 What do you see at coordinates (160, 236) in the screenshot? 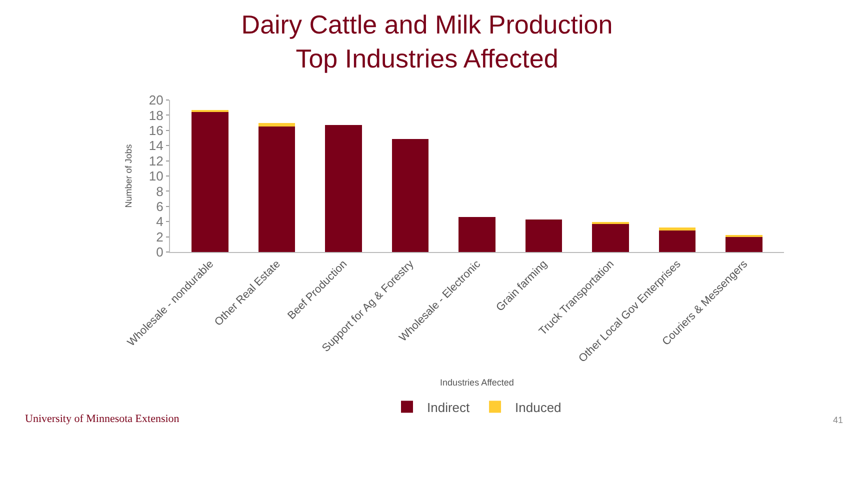
I see `y-tick-label: 2` at bounding box center [160, 236].